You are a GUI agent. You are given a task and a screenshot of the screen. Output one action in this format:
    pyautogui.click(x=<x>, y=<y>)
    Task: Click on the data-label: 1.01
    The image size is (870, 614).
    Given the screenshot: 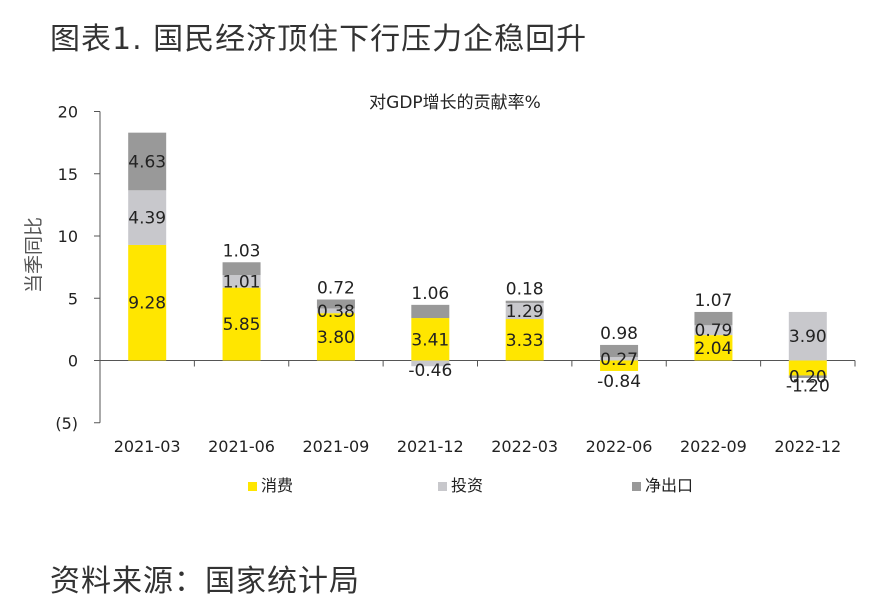 What is the action you would take?
    pyautogui.click(x=242, y=282)
    